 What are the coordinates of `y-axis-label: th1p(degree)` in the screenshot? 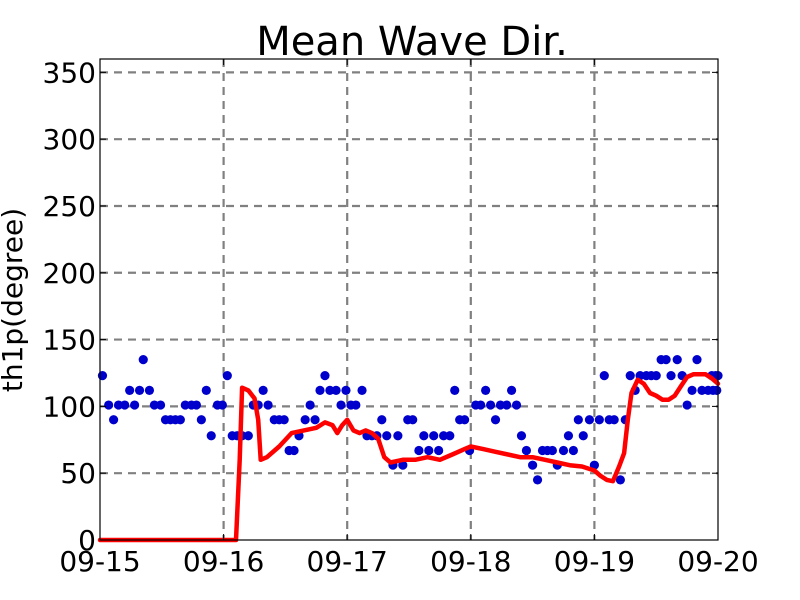 It's located at (14, 300).